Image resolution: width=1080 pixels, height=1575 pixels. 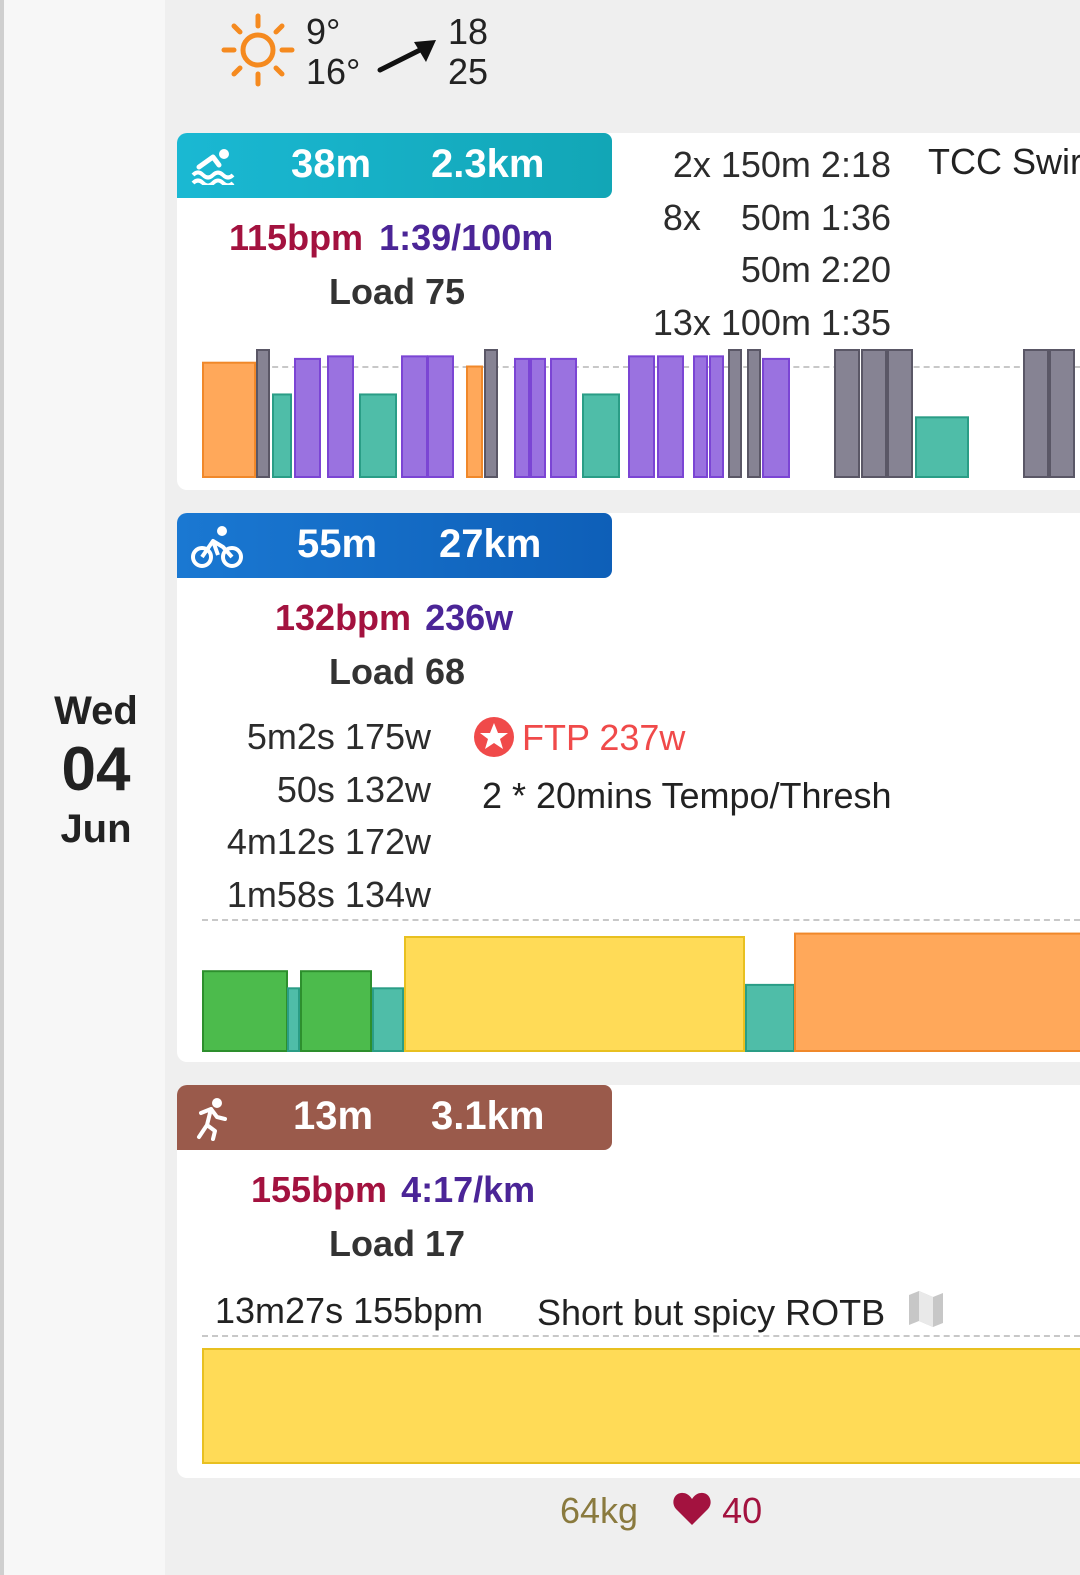 What do you see at coordinates (711, 1312) in the screenshot?
I see `run-title: Short but spicy ROTB` at bounding box center [711, 1312].